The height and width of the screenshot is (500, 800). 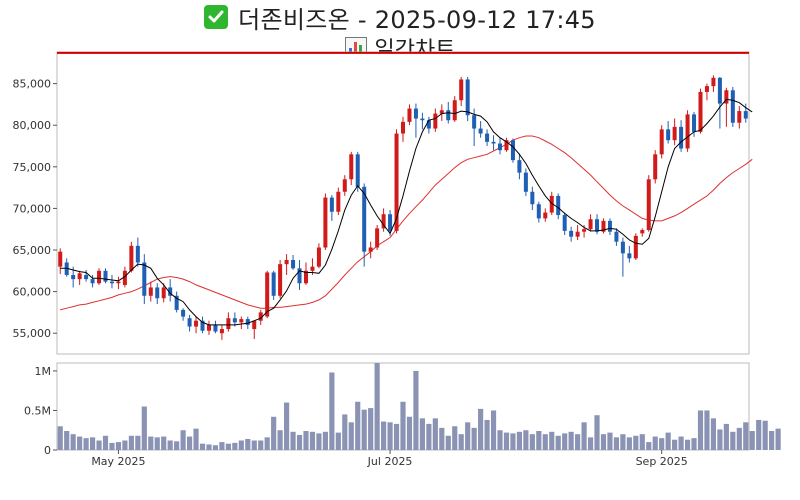 What do you see at coordinates (43, 371) in the screenshot?
I see `volume-y-tick-label: 1M` at bounding box center [43, 371].